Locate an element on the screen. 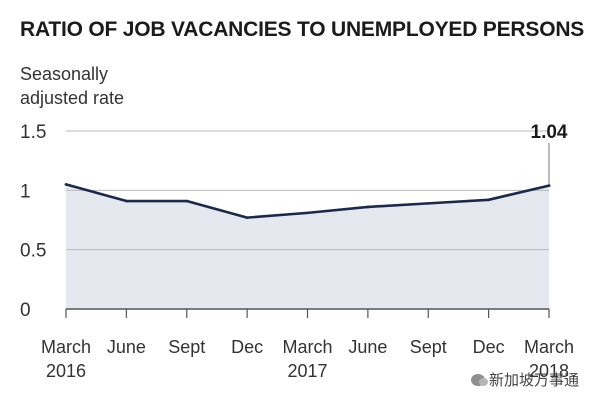 The height and width of the screenshot is (404, 599). wechat-icon is located at coordinates (479, 379).